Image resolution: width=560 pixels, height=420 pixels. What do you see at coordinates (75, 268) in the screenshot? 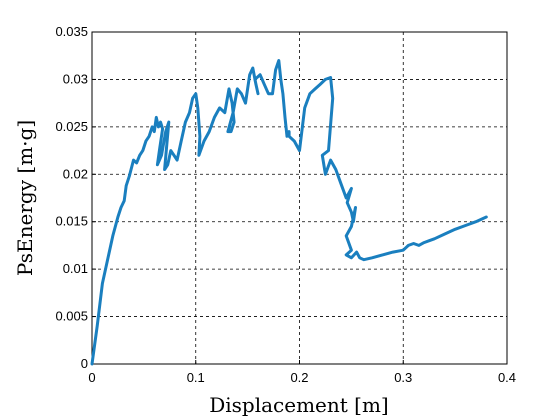
I see `y-tick-label: 0.01` at bounding box center [75, 268].